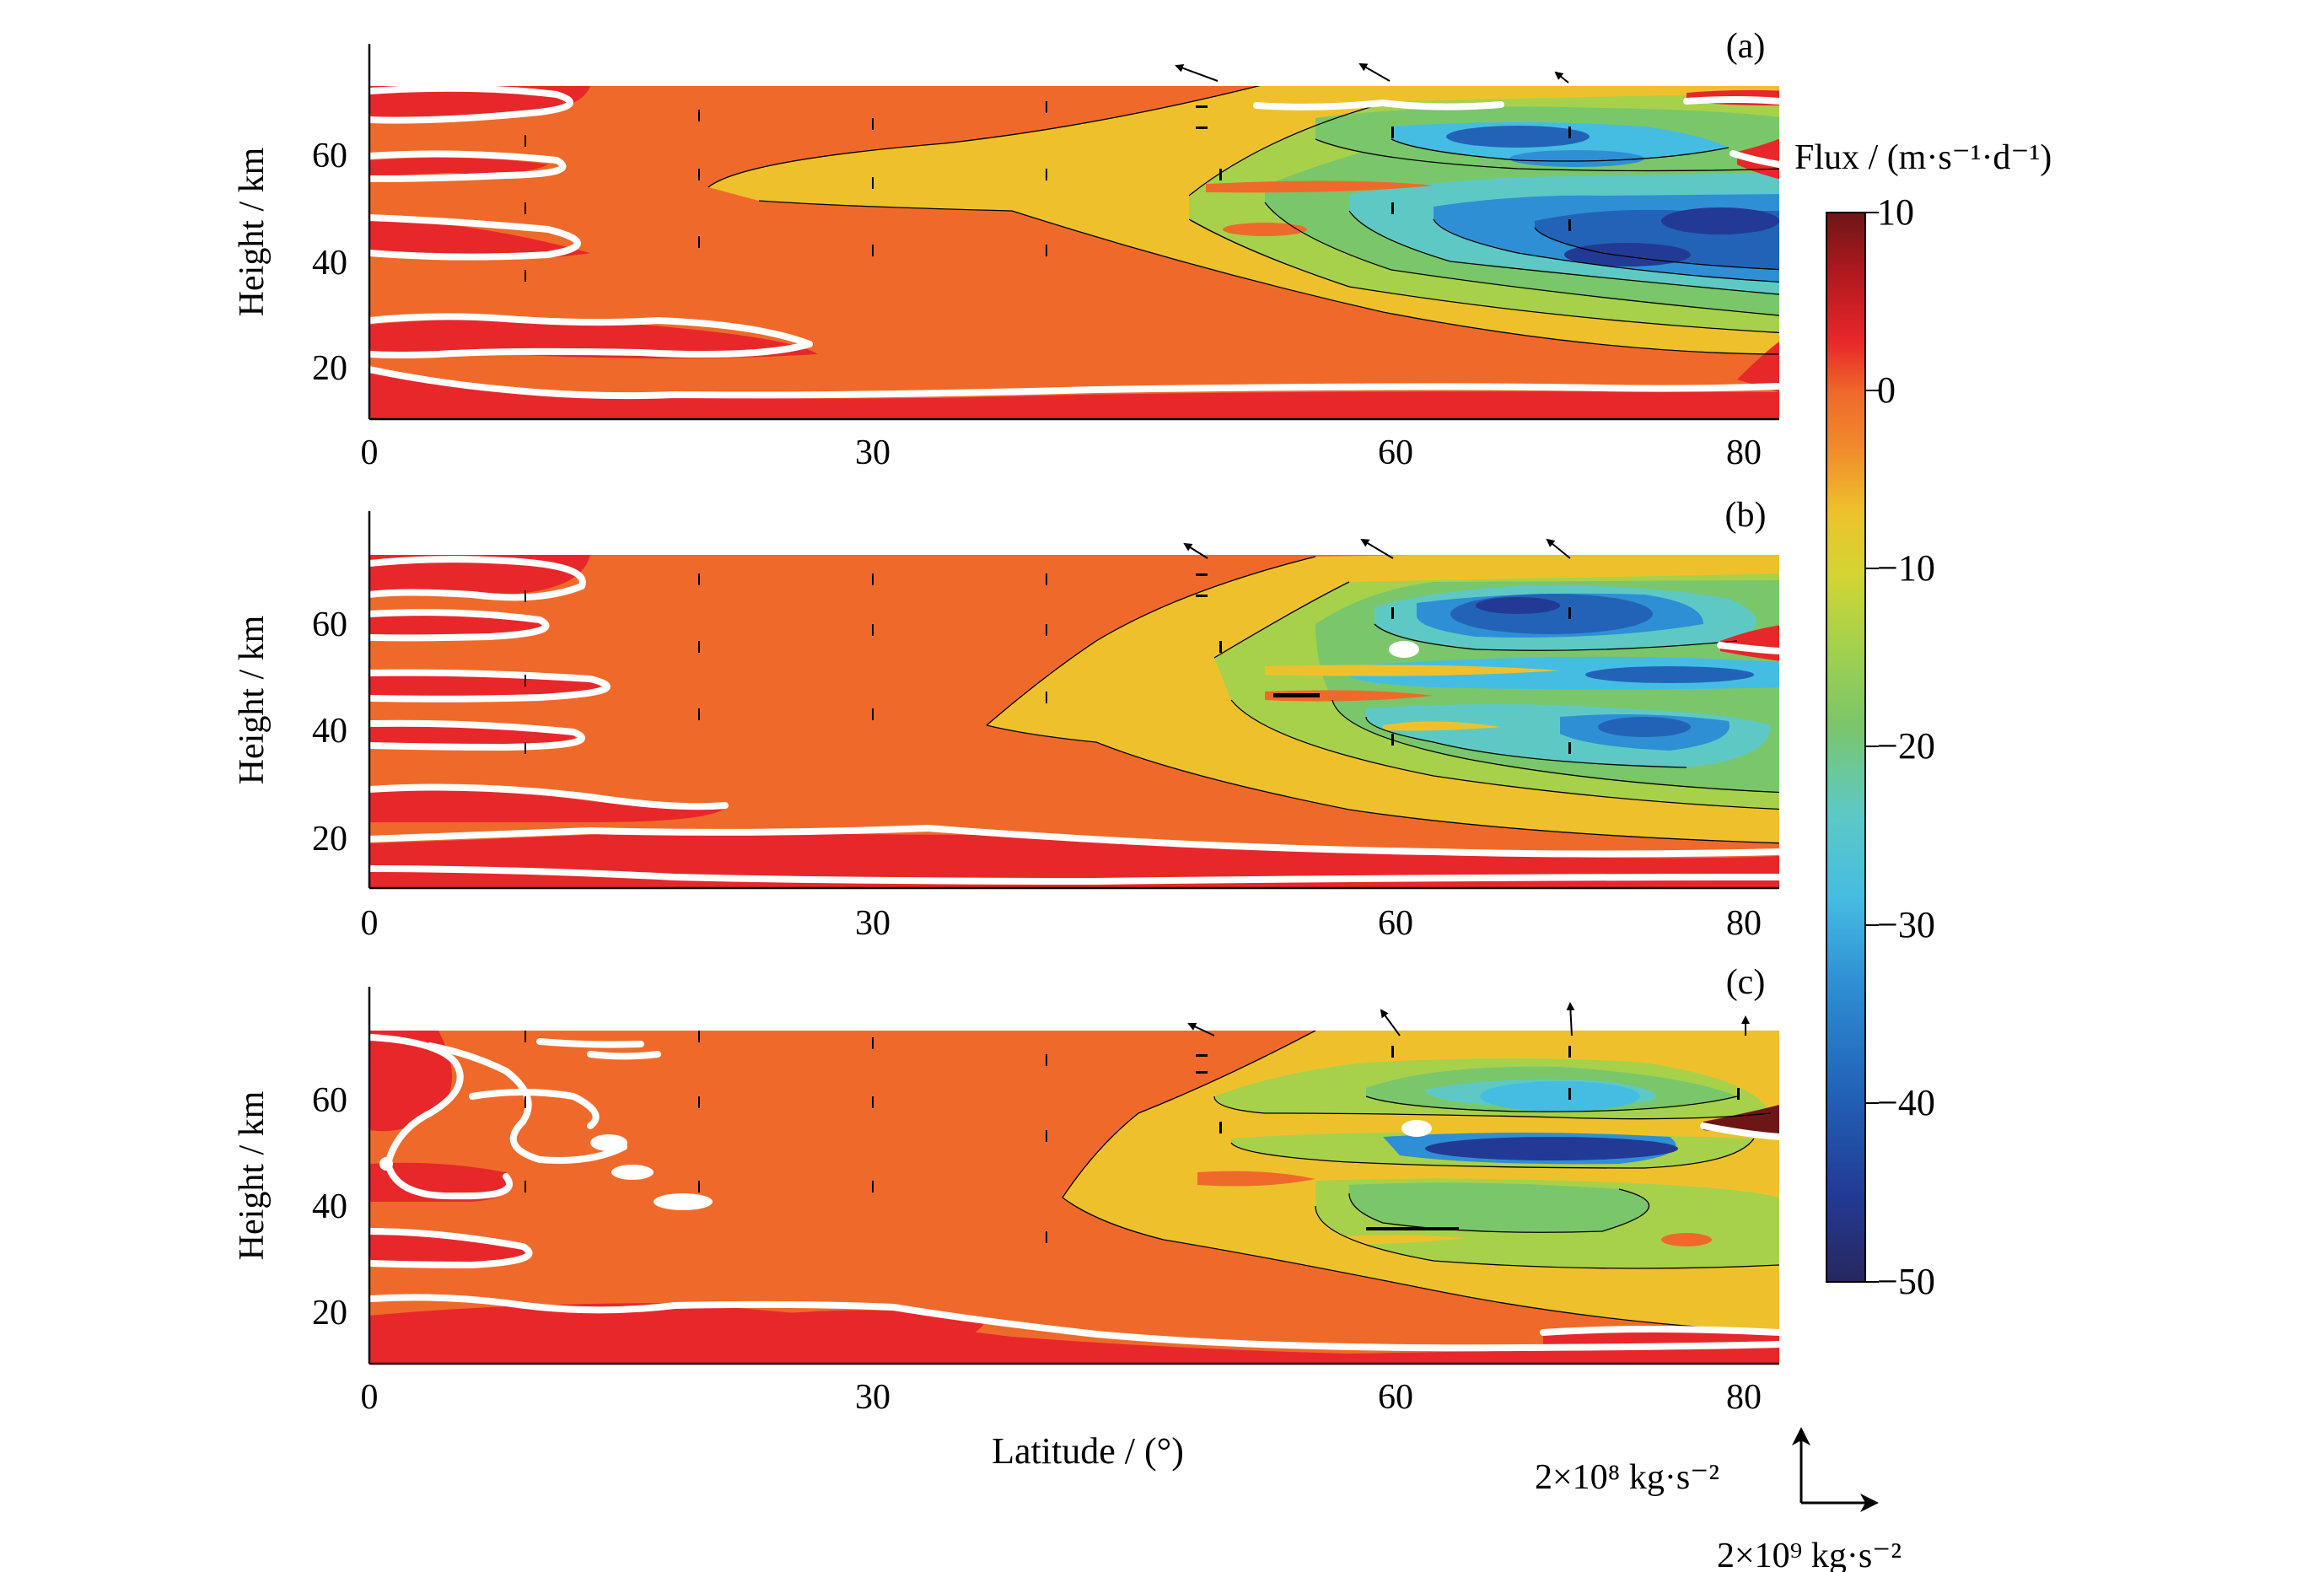  Describe the element at coordinates (1906, 1103) in the screenshot. I see `colorbar-tick-minus40: −40` at that location.